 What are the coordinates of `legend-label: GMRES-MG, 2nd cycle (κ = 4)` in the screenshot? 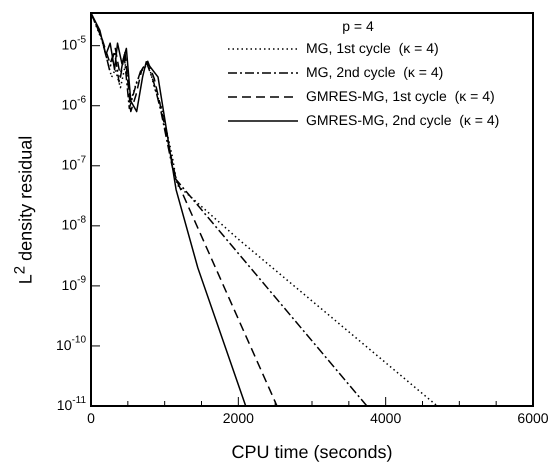 It's located at (403, 120).